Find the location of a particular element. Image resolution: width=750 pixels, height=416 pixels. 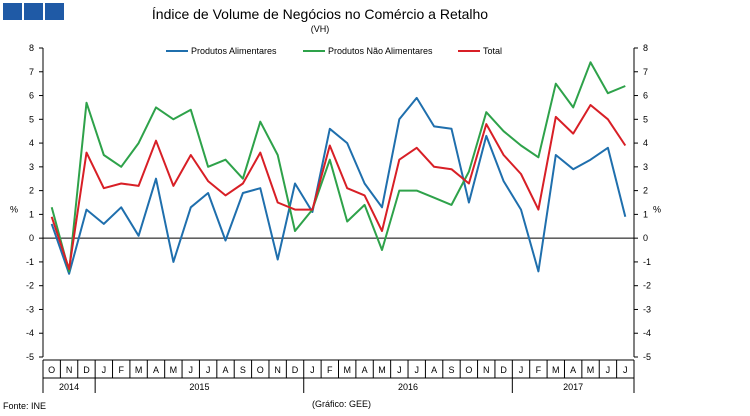

y-tick-label-left: 7 is located at coordinates (31, 72).